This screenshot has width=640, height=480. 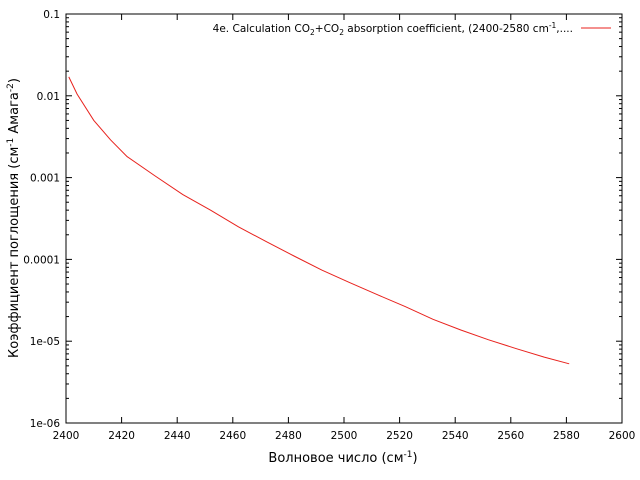 What do you see at coordinates (399, 436) in the screenshot?
I see `x-tick-label: 2520` at bounding box center [399, 436].